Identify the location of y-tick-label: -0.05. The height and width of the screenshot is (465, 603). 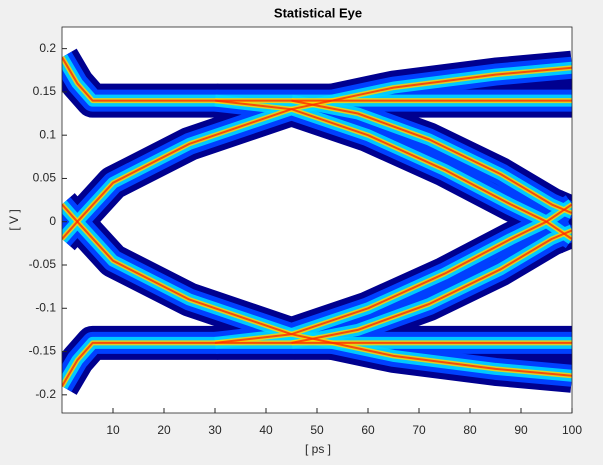
(43, 264).